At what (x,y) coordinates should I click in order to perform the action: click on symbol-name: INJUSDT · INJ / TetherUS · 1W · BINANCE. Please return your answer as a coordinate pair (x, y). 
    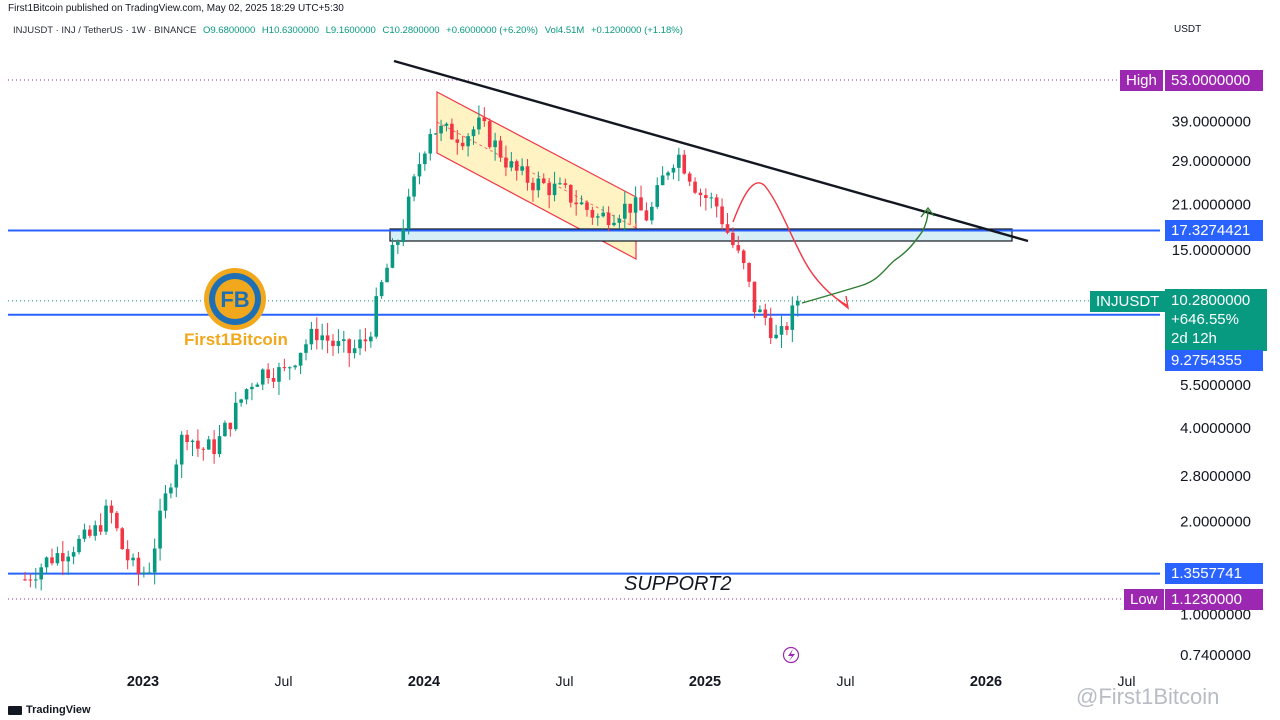
    Looking at the image, I should click on (105, 30).